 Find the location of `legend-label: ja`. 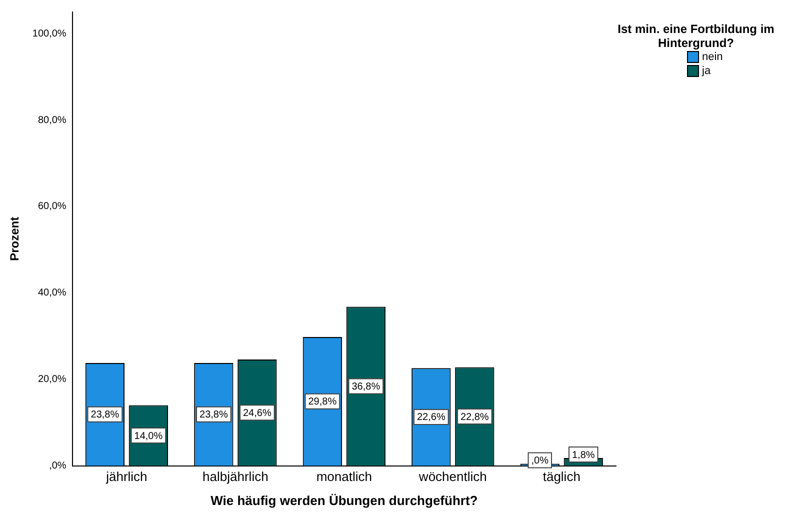

legend-label: ja is located at coordinates (706, 71).